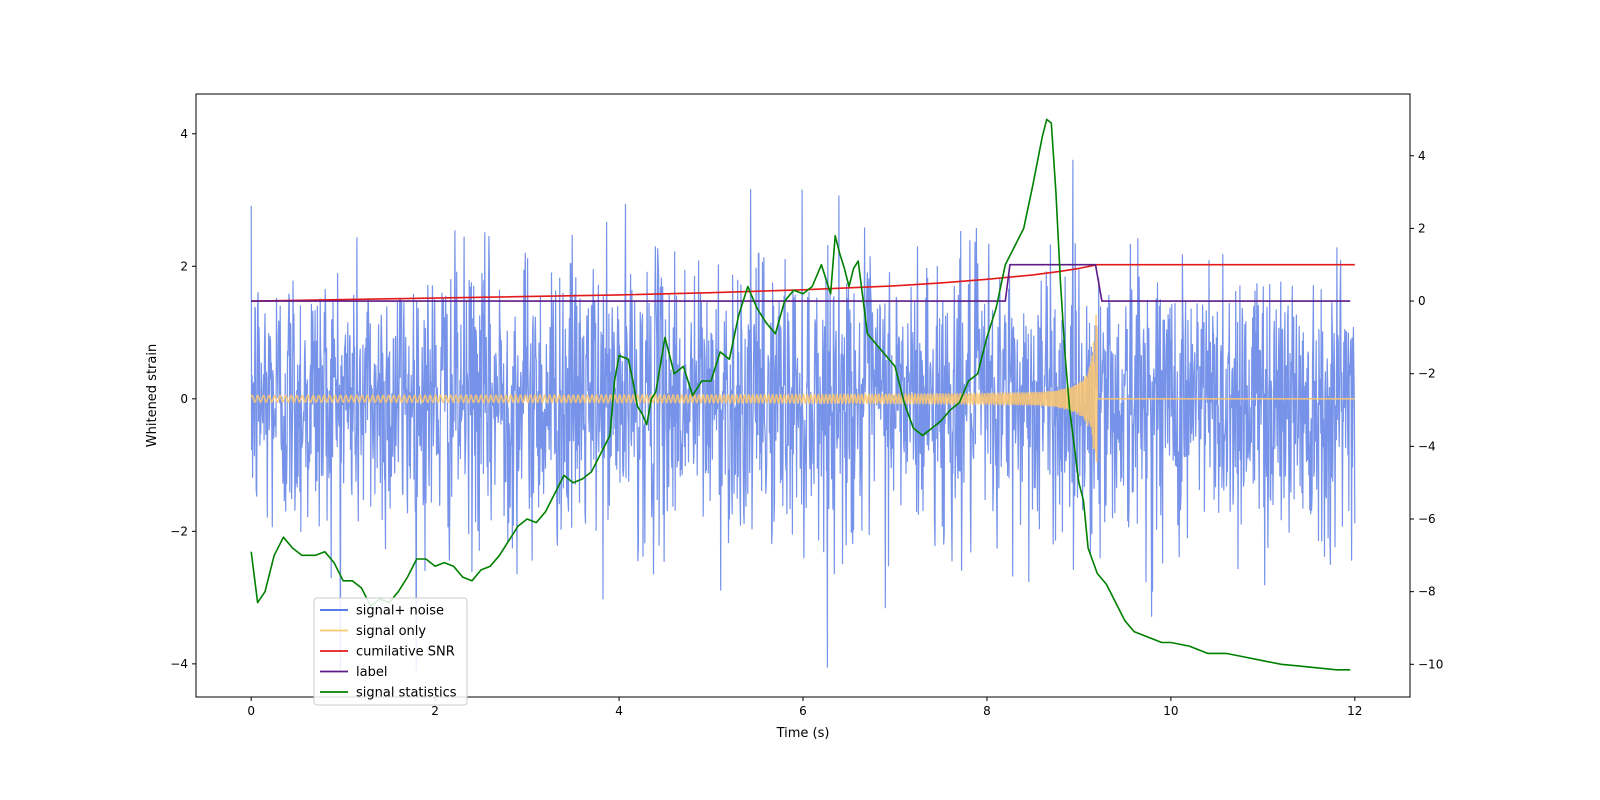 This screenshot has height=800, width=1600. I want to click on legend-box, so click(390, 651).